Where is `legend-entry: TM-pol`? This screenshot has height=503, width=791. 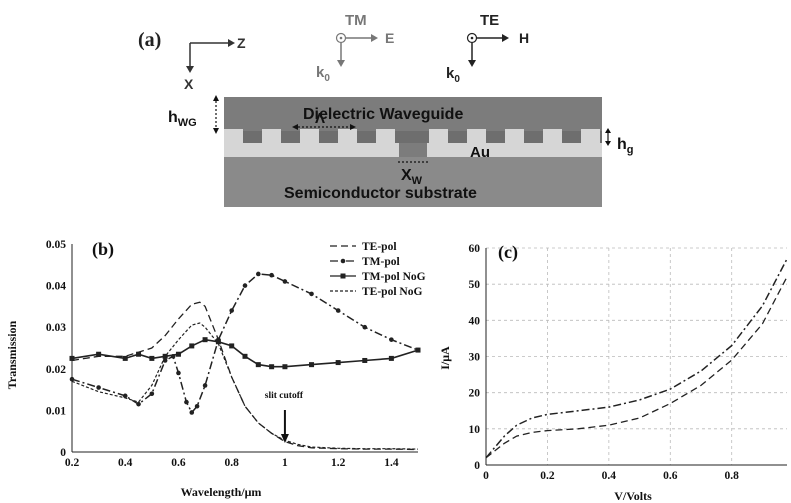
legend-entry: TM-pol is located at coordinates (381, 262).